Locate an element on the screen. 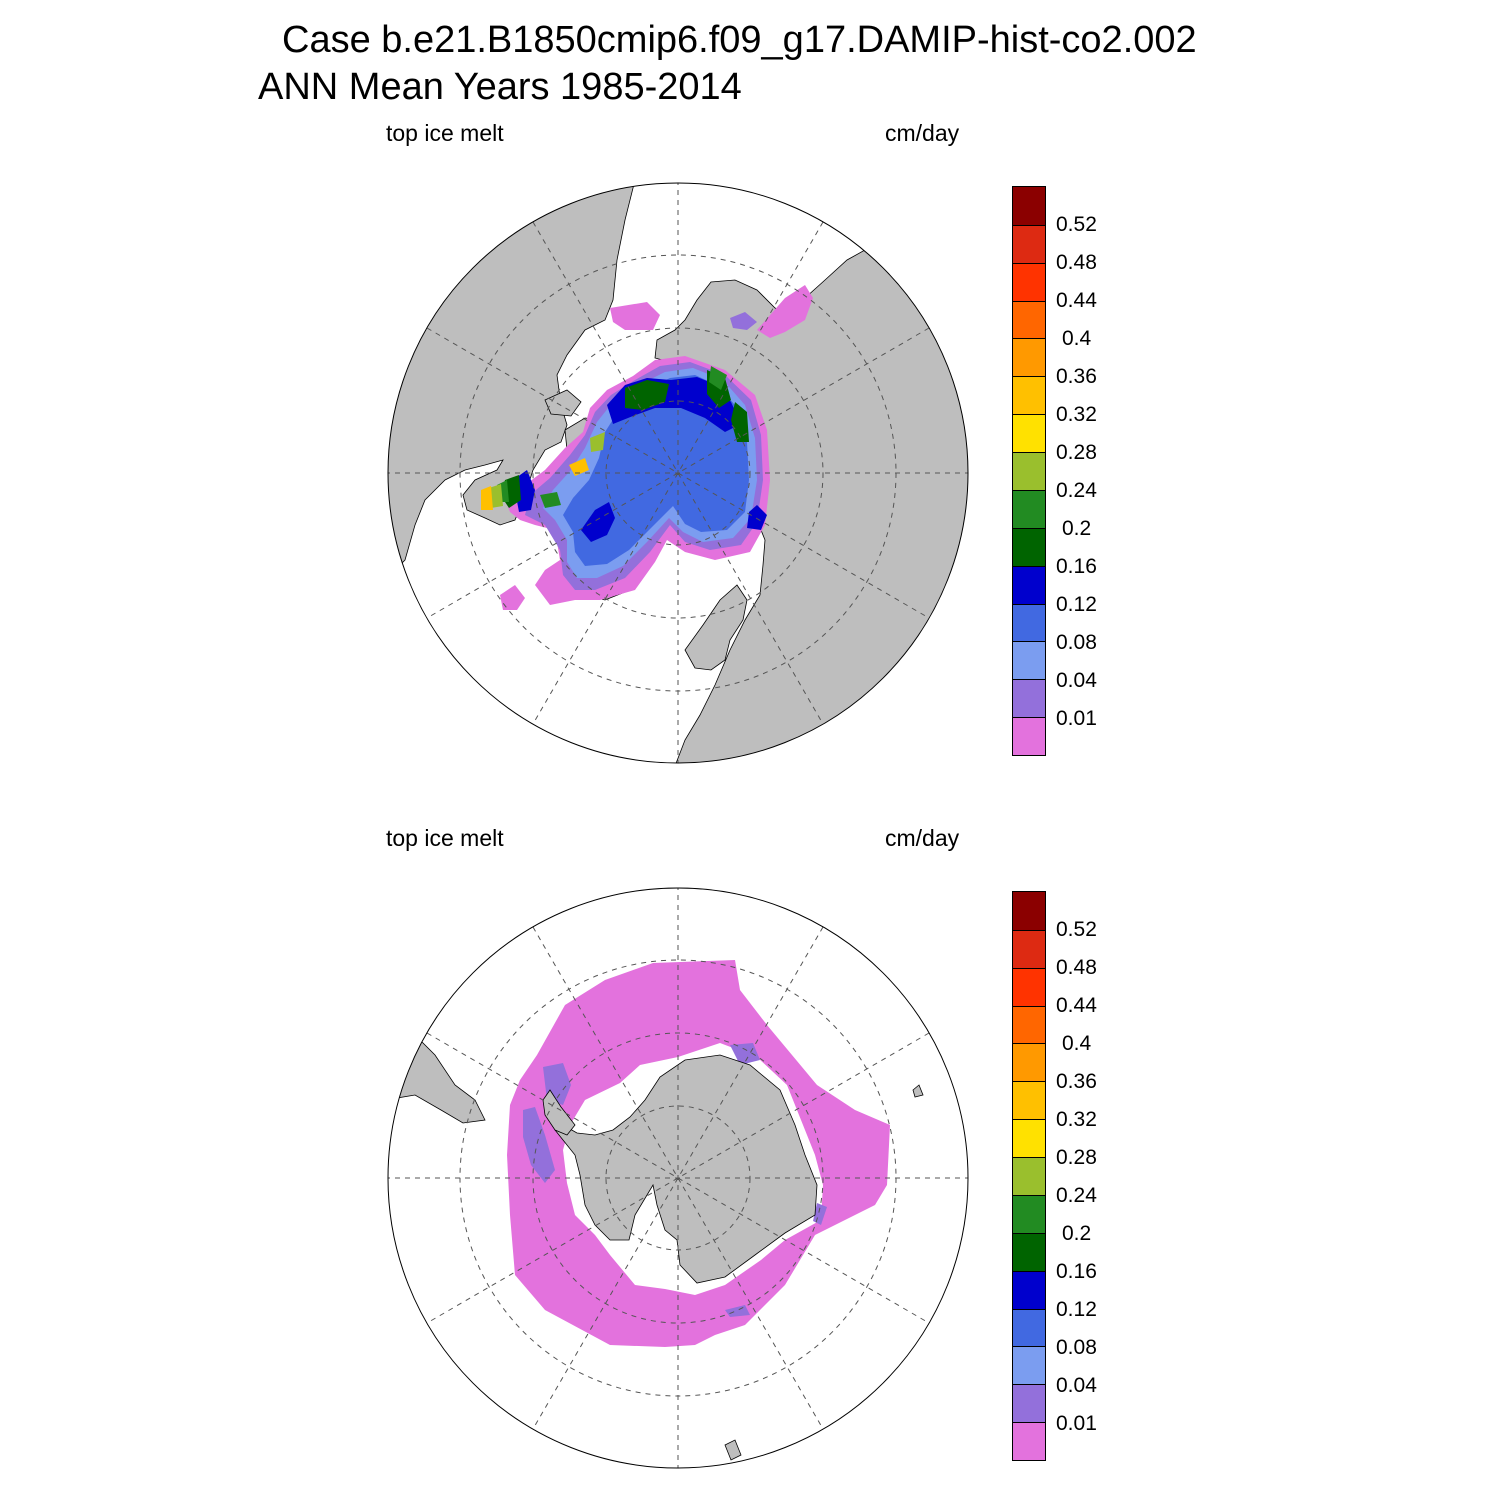 The image size is (1500, 1500). sh-graticule is located at coordinates (678, 1178).